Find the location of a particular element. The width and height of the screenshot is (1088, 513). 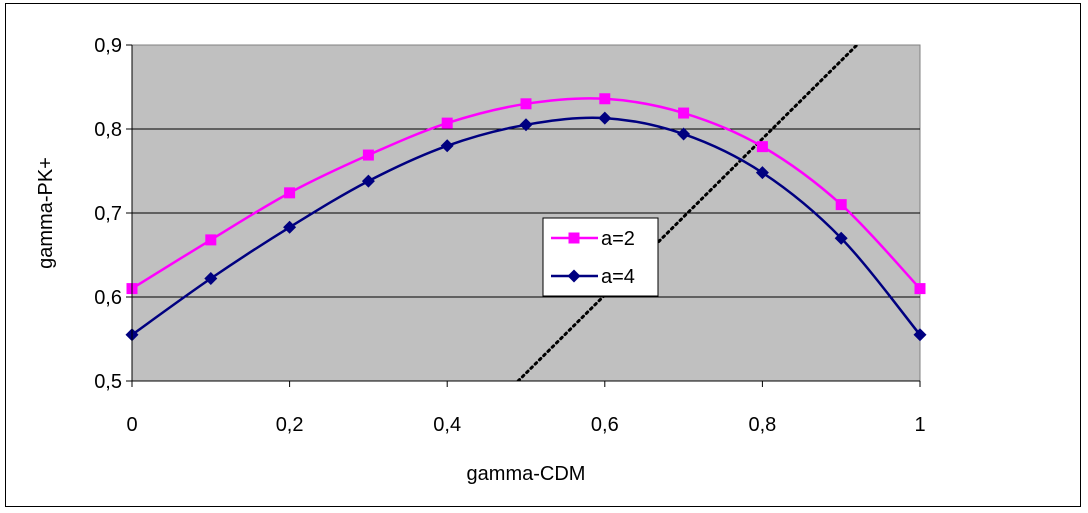

legend-item-0: a=2 is located at coordinates (593, 239).